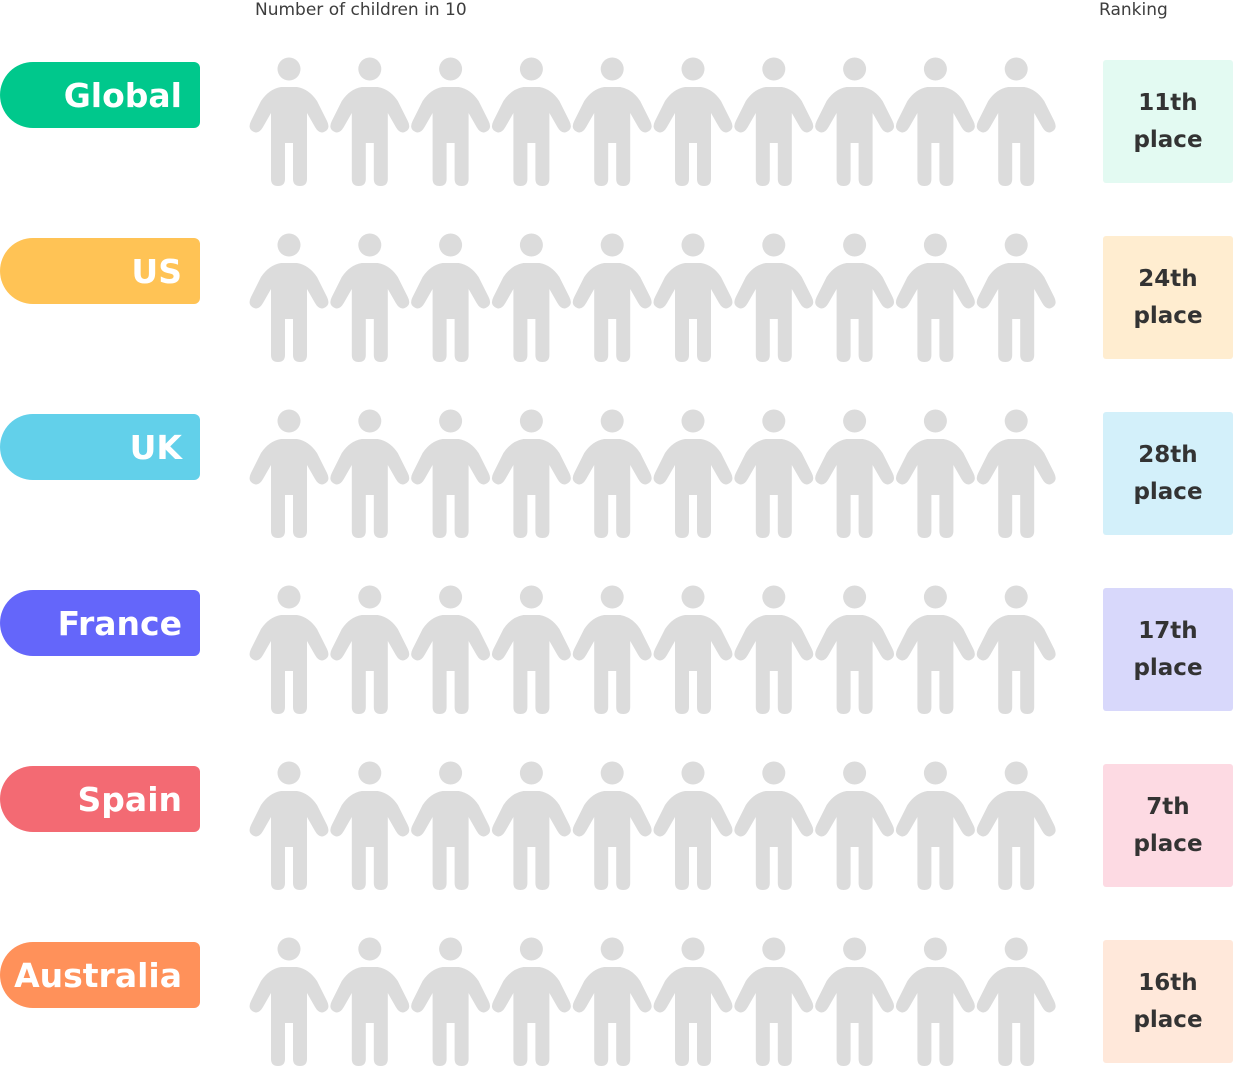 This screenshot has height=1072, width=1236. What do you see at coordinates (1168, 454) in the screenshot?
I see `ranking-uk-position: 28th` at bounding box center [1168, 454].